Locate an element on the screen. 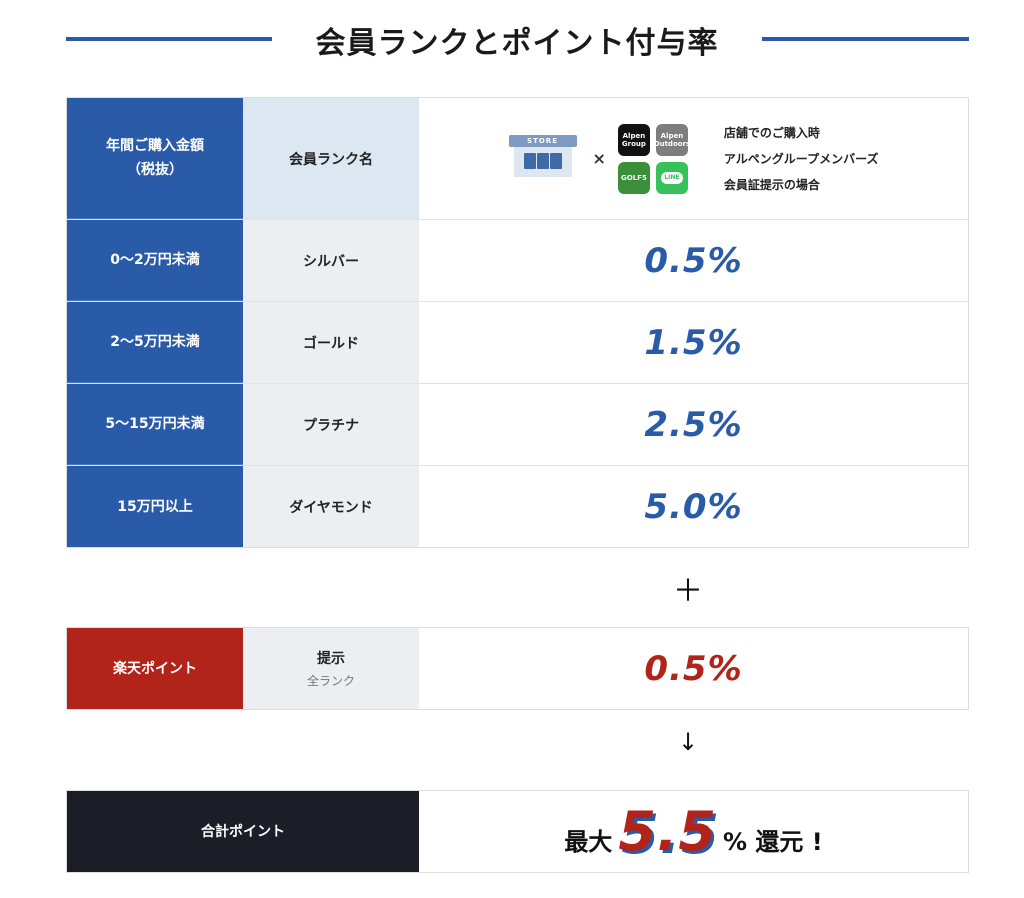 The width and height of the screenshot is (1024, 898). title-rule-left is located at coordinates (169, 39).